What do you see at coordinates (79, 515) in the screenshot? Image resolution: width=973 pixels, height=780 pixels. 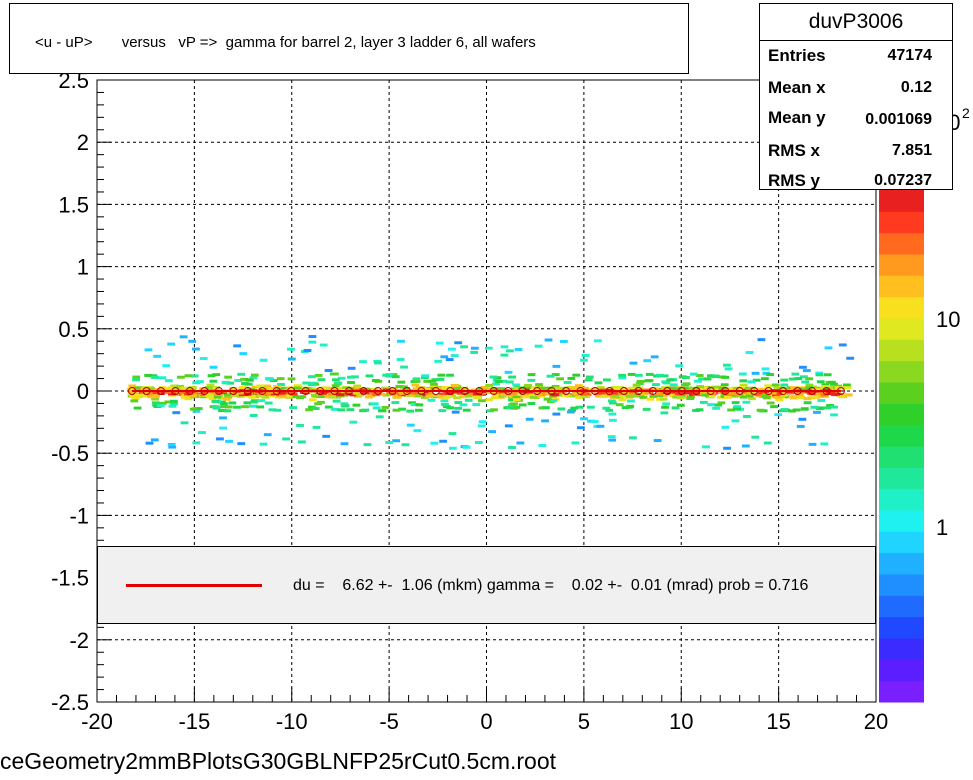 I see `y-tick-label: -1` at bounding box center [79, 515].